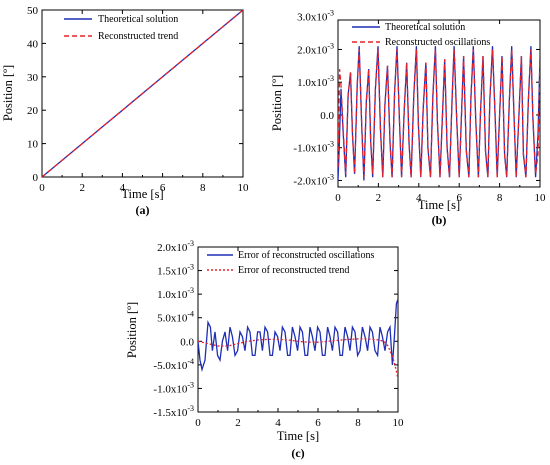 The image size is (550, 465). I want to click on y-tick-label: -1.5x10⁻³, so click(173, 411).